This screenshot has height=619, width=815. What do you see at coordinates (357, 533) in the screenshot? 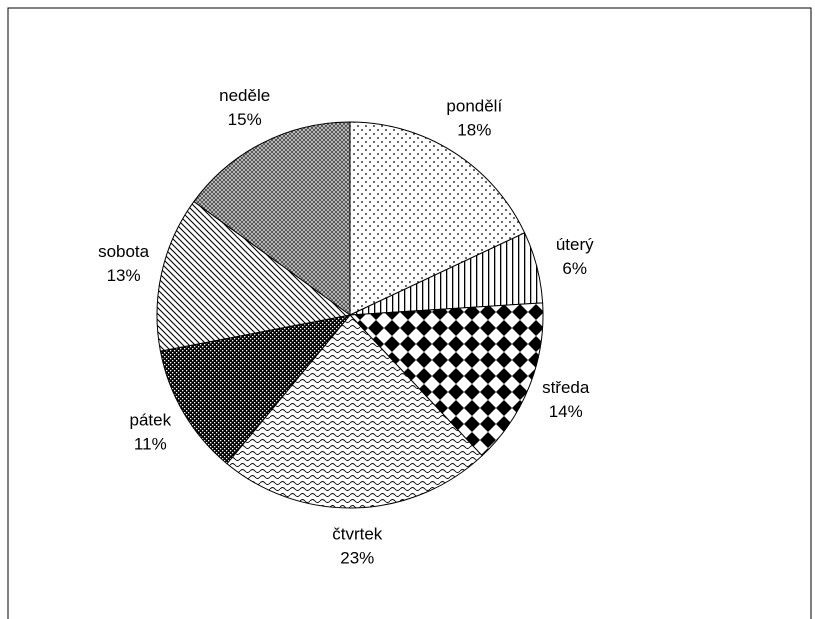
I see `slice-label: čtvrtek` at bounding box center [357, 533].